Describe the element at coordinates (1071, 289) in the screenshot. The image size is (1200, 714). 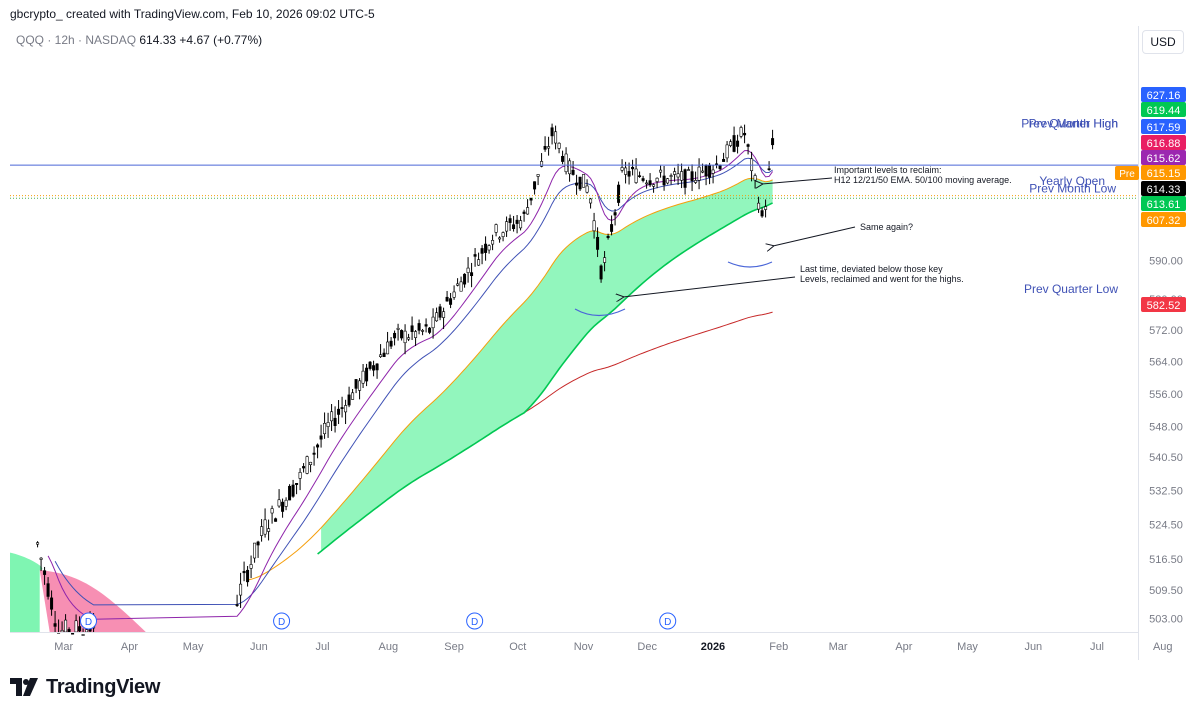
I see `level-label-prev-quarter-low: Prev Quarter Low` at that location.